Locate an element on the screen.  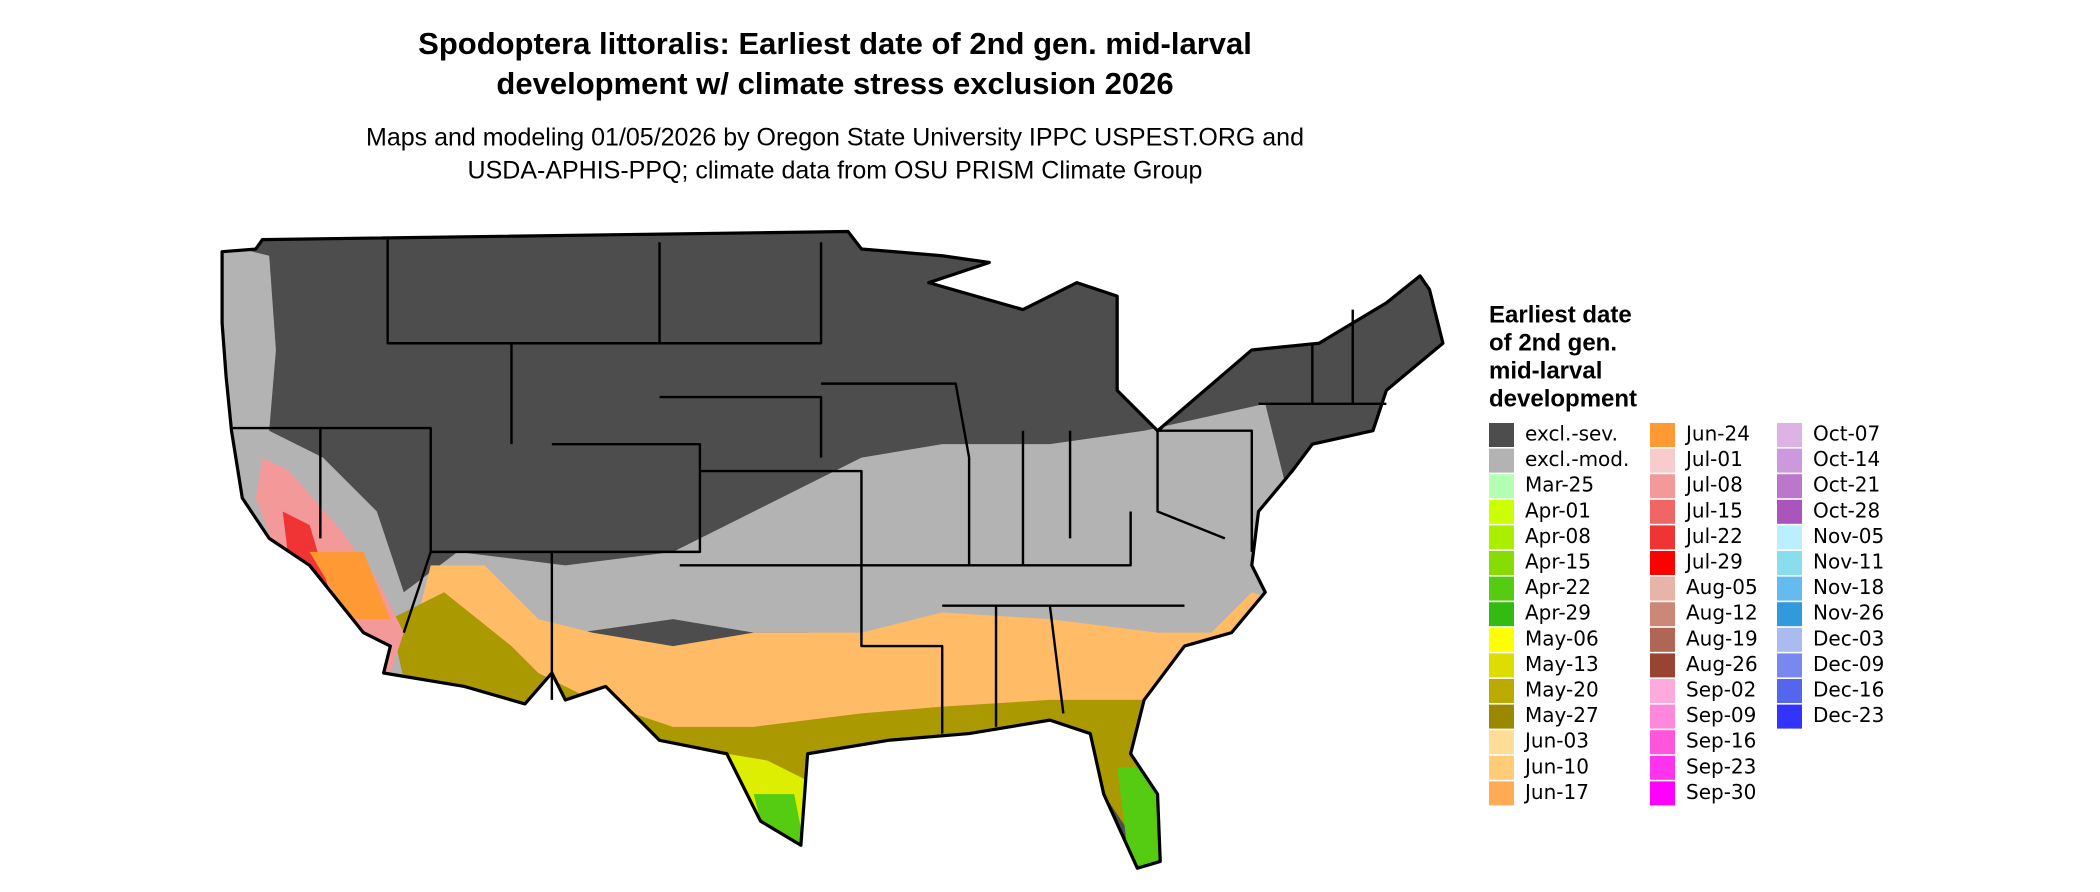
legend-label: Apr-15 is located at coordinates (1558, 562).